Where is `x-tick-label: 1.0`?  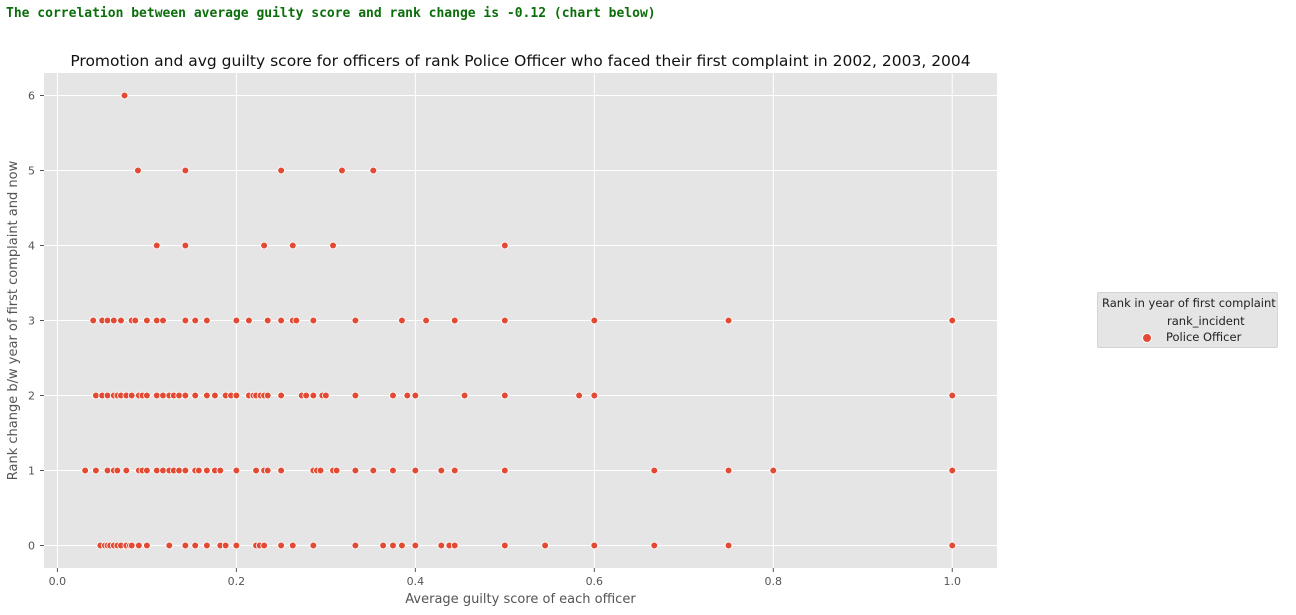
x-tick-label: 1.0 is located at coordinates (953, 581).